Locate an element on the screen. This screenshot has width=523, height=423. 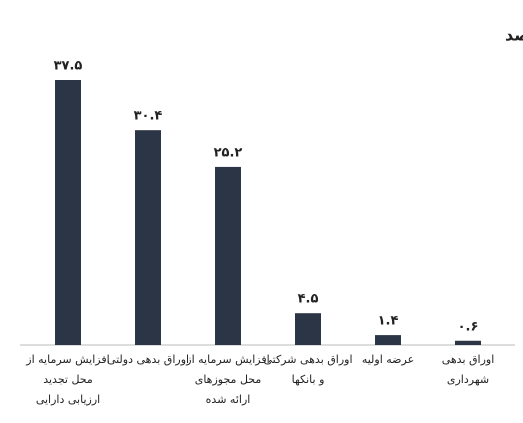
x-tick-label: شهرداری is located at coordinates (468, 379).